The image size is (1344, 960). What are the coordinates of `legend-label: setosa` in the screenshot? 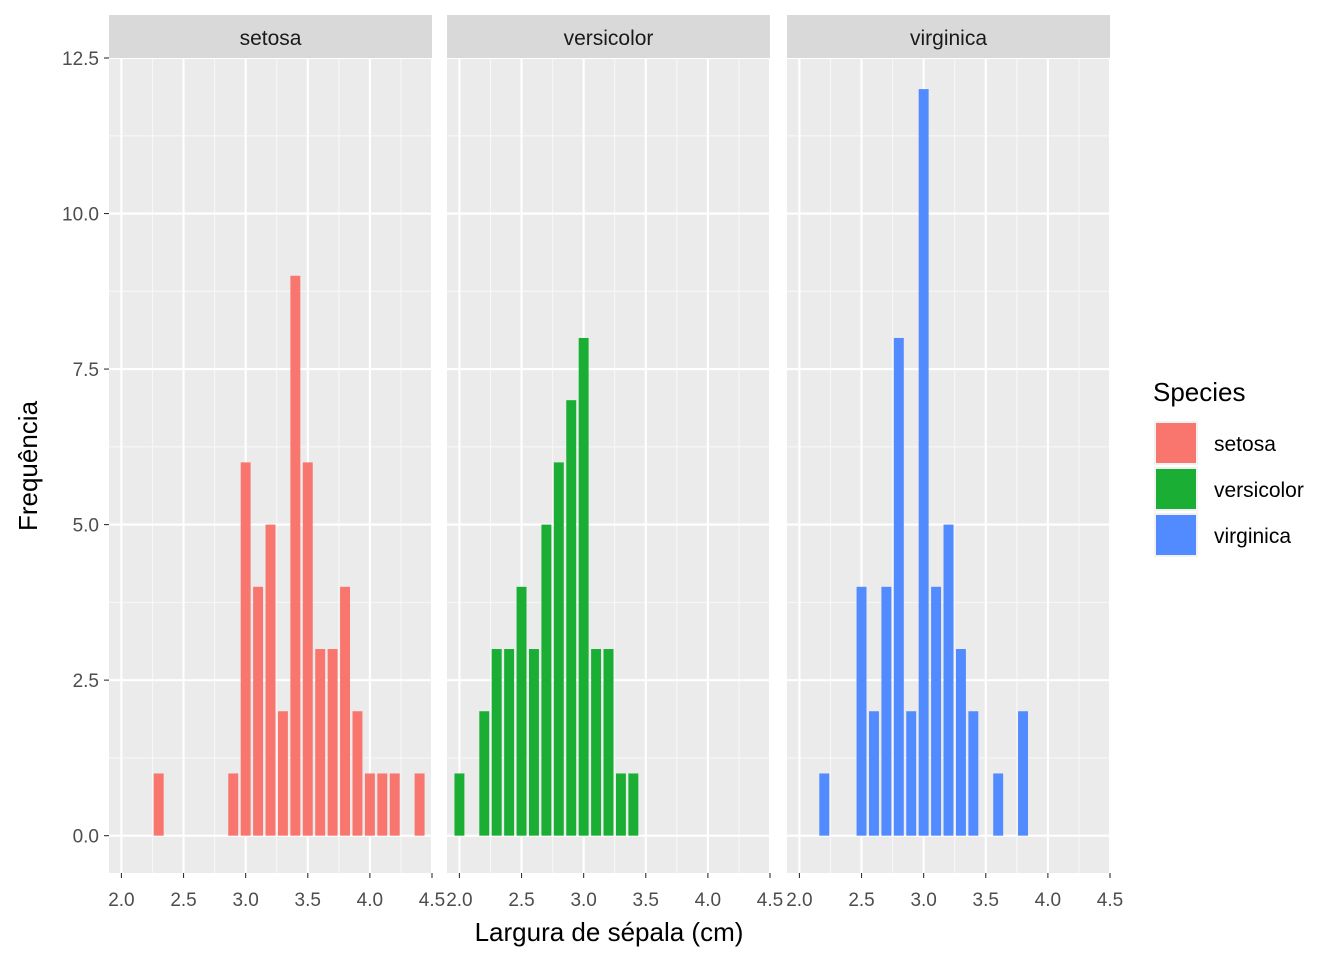 It's located at (1245, 444).